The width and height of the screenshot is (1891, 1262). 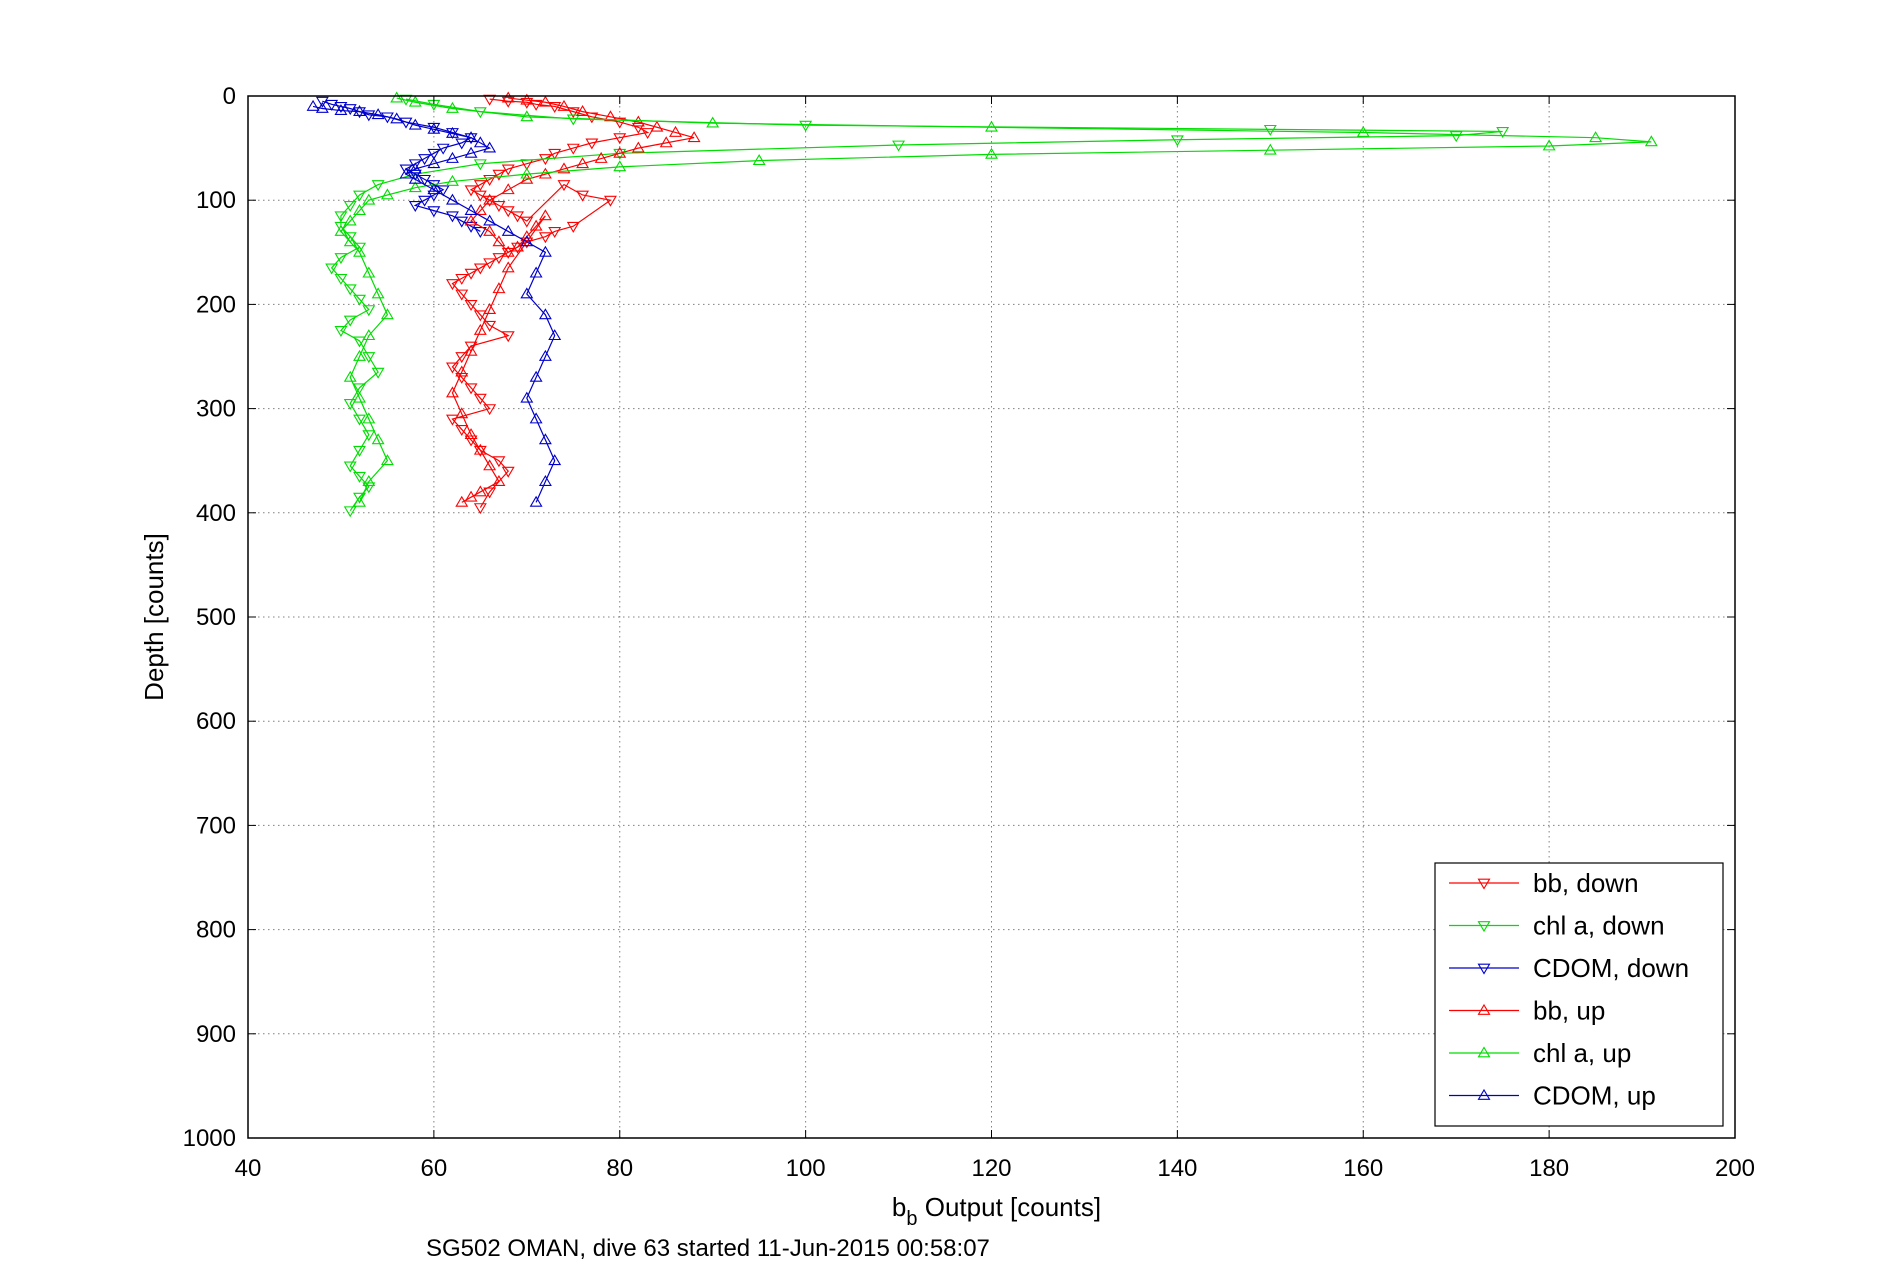 What do you see at coordinates (619, 1168) in the screenshot?
I see `x-tick-label: 80` at bounding box center [619, 1168].